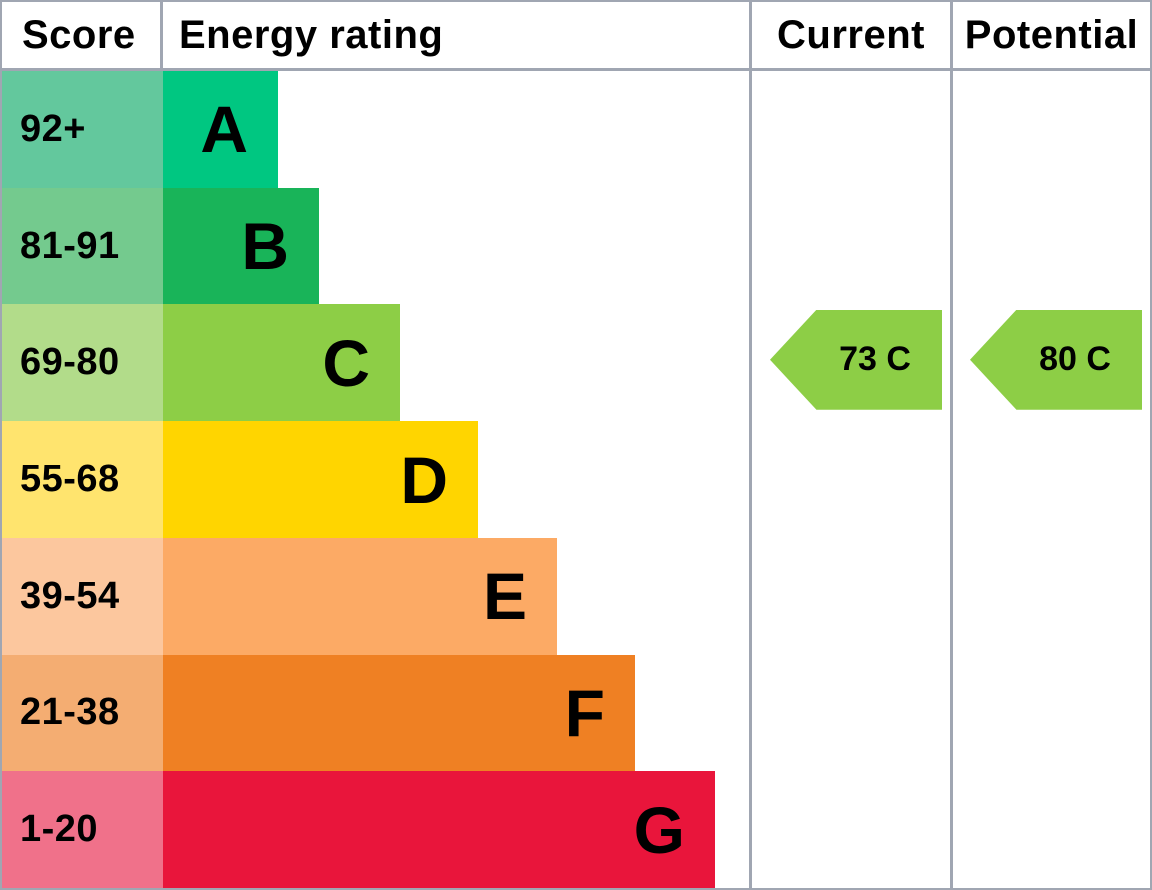 Image resolution: width=1152 pixels, height=890 pixels. Describe the element at coordinates (439, 829) in the screenshot. I see `band-bar: G` at that location.